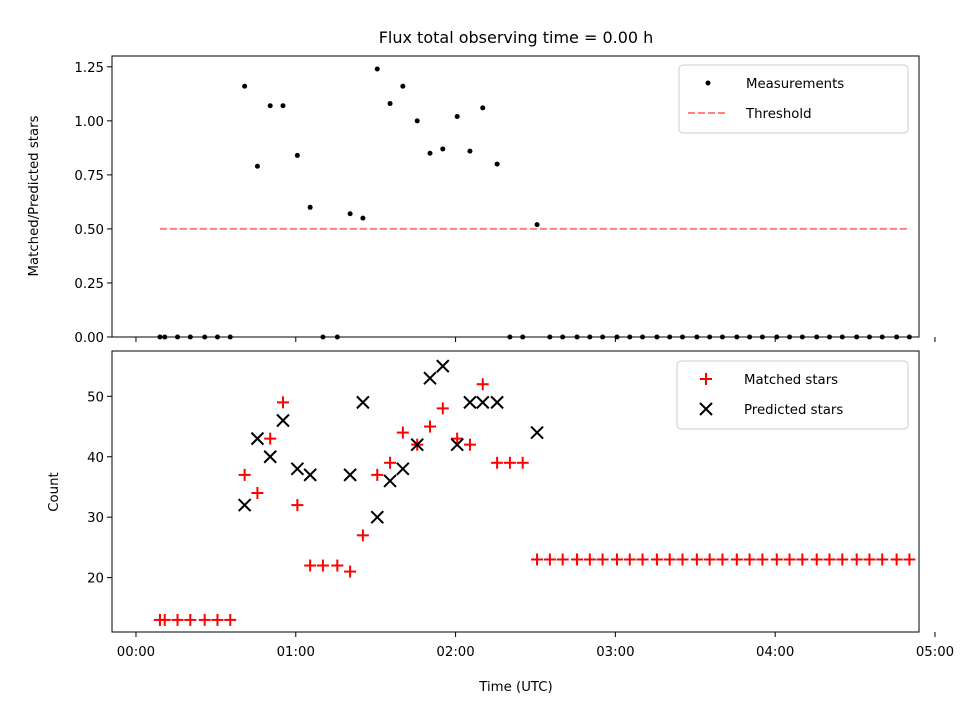 This screenshot has width=960, height=720. I want to click on ytick-label: 1.25, so click(89, 68).